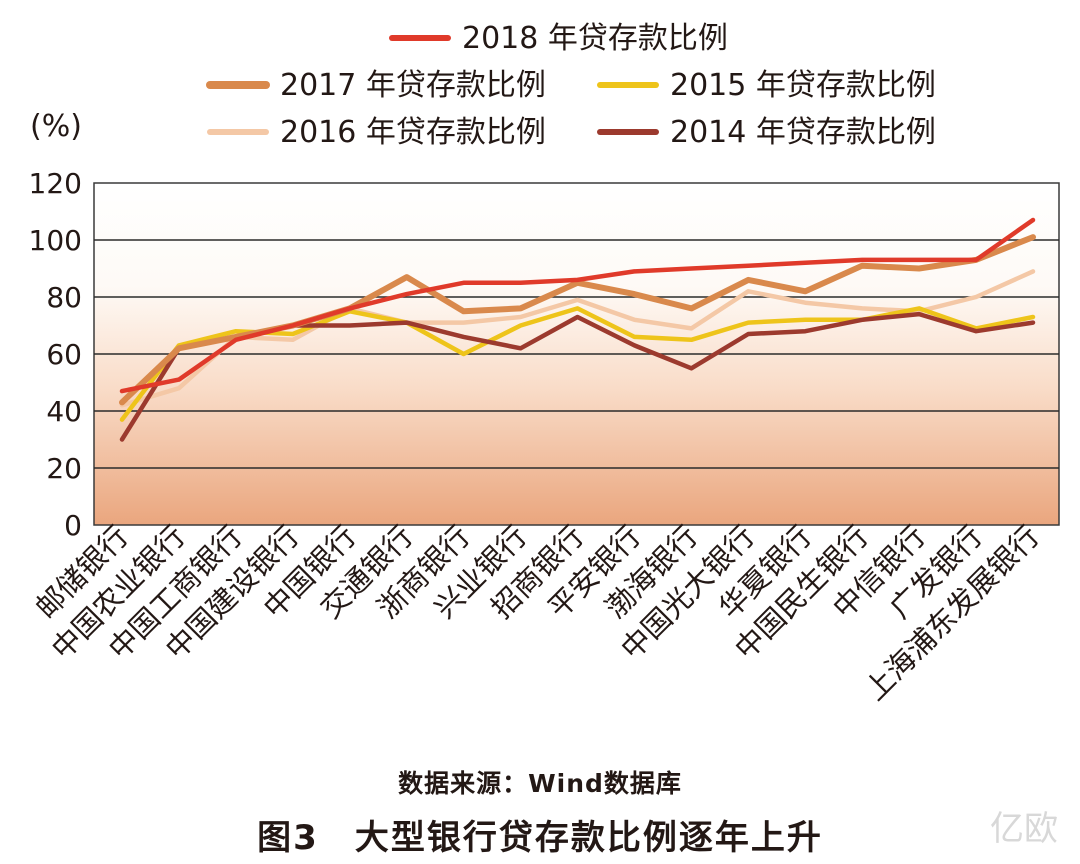 The height and width of the screenshot is (864, 1080). Describe the element at coordinates (803, 85) in the screenshot. I see `legend-label: 2015 年贷存款比例` at that location.